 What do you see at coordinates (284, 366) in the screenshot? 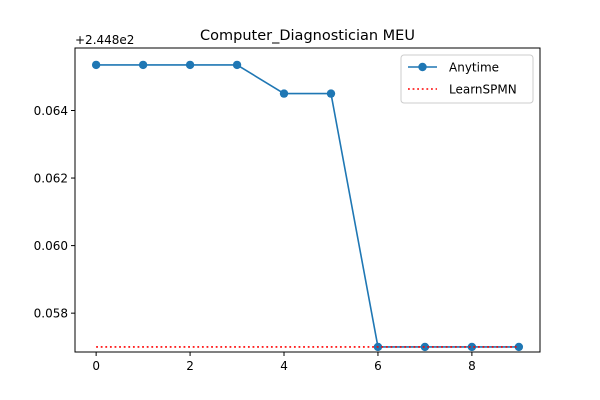
I see `x-tick-label: 4` at bounding box center [284, 366].